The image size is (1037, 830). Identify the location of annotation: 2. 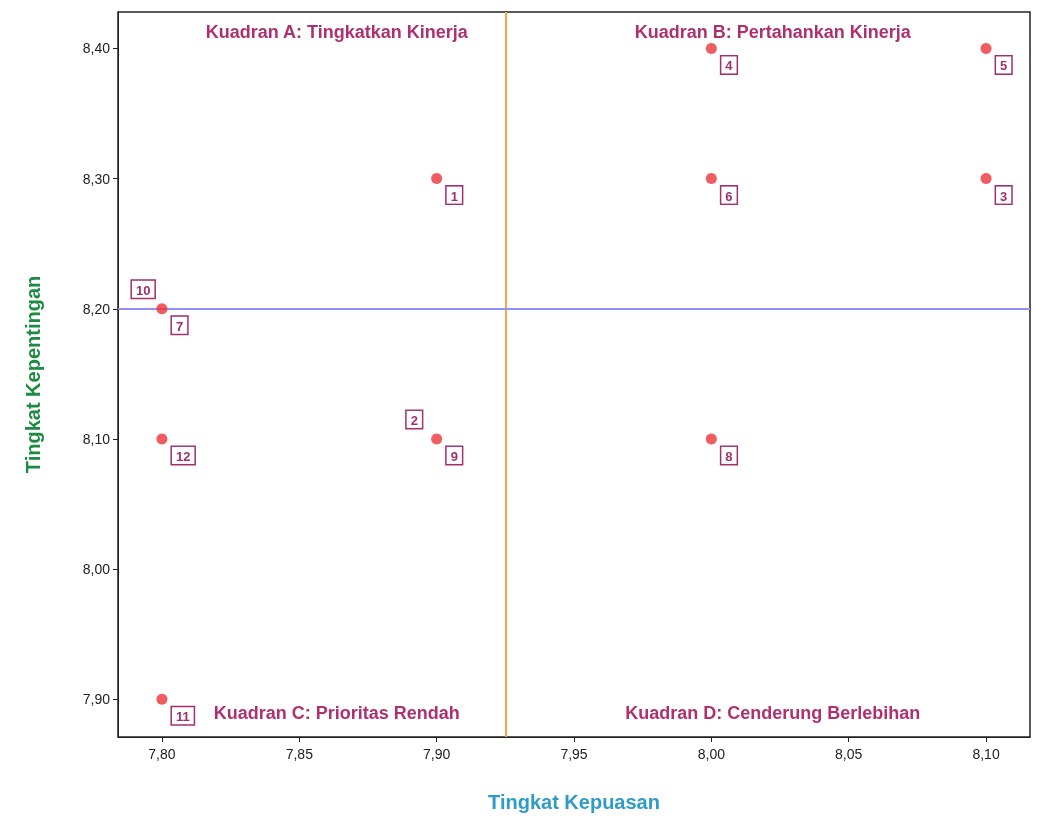
(414, 420).